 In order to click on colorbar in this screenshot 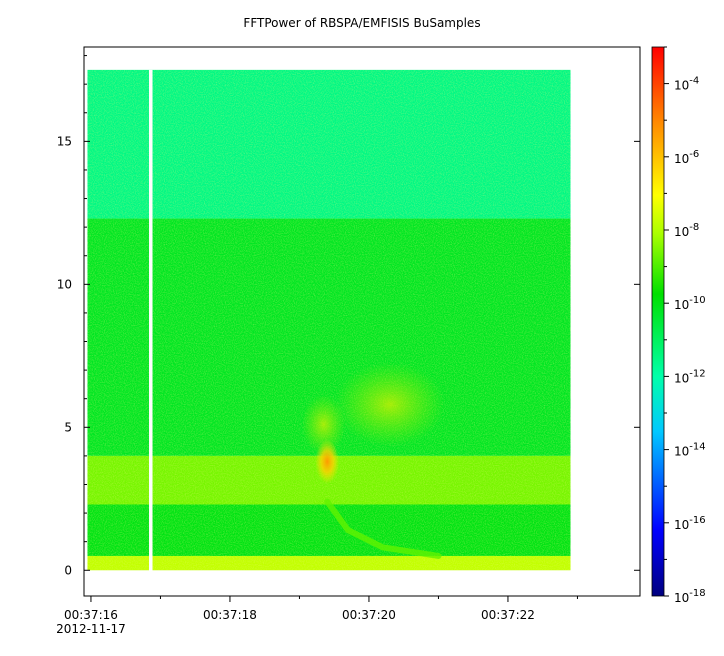, I will do `click(658, 321)`.